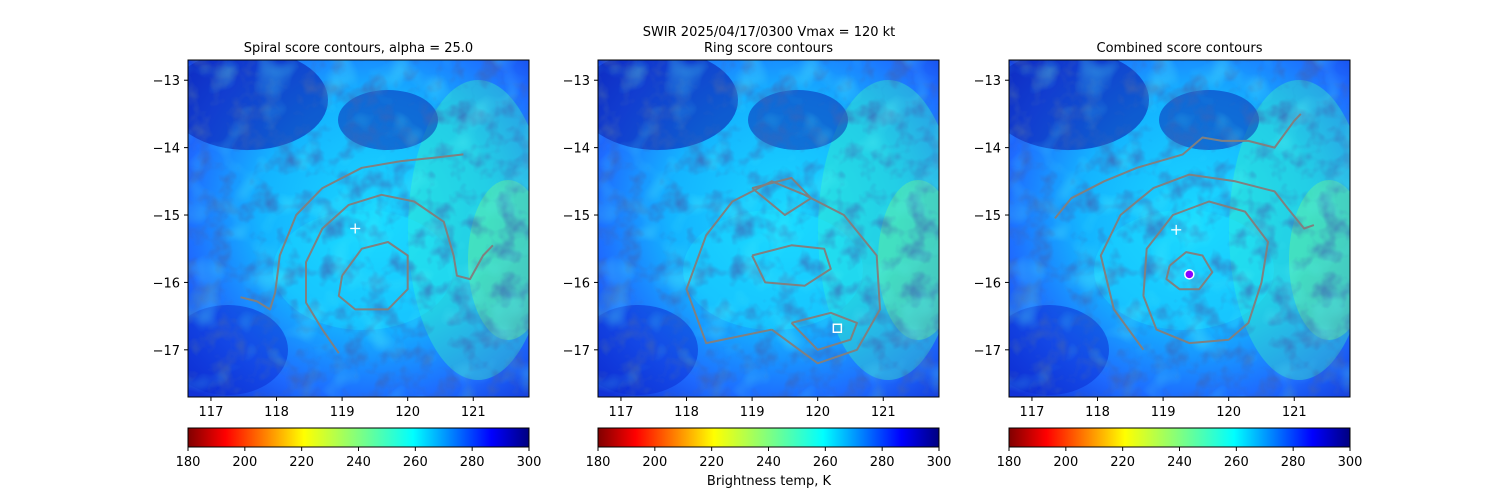 This screenshot has width=1500, height=500. What do you see at coordinates (837, 328) in the screenshot?
I see `max-ring-marker` at bounding box center [837, 328].